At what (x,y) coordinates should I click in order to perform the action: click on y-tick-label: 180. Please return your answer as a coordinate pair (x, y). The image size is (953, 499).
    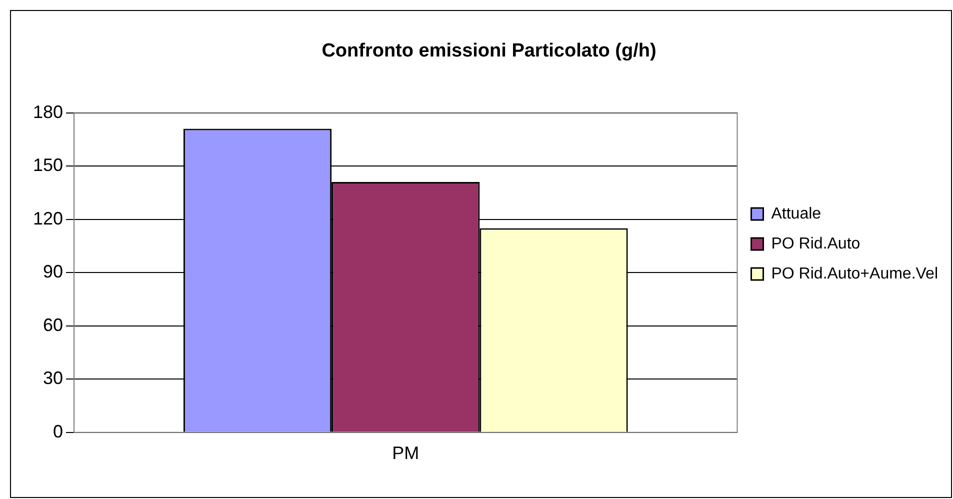
    Looking at the image, I should click on (48, 112).